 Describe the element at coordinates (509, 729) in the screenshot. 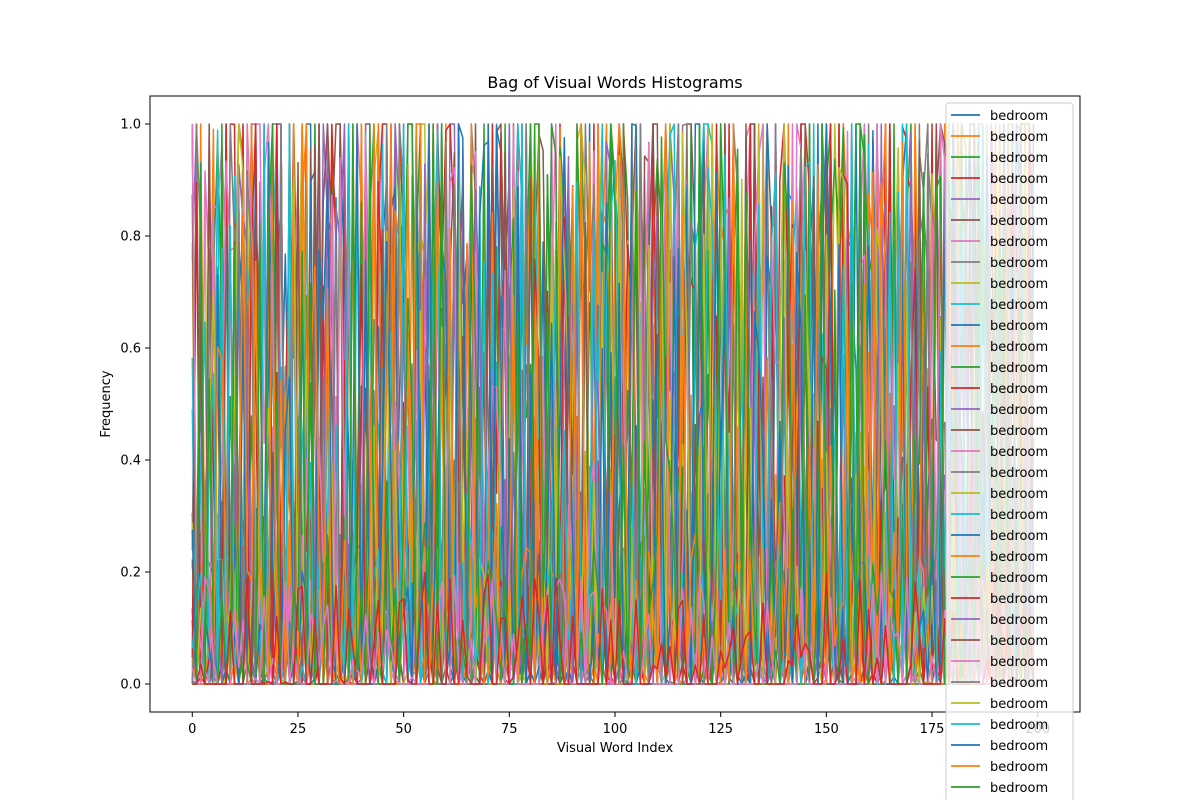

I see `x-tick-label: 75` at that location.